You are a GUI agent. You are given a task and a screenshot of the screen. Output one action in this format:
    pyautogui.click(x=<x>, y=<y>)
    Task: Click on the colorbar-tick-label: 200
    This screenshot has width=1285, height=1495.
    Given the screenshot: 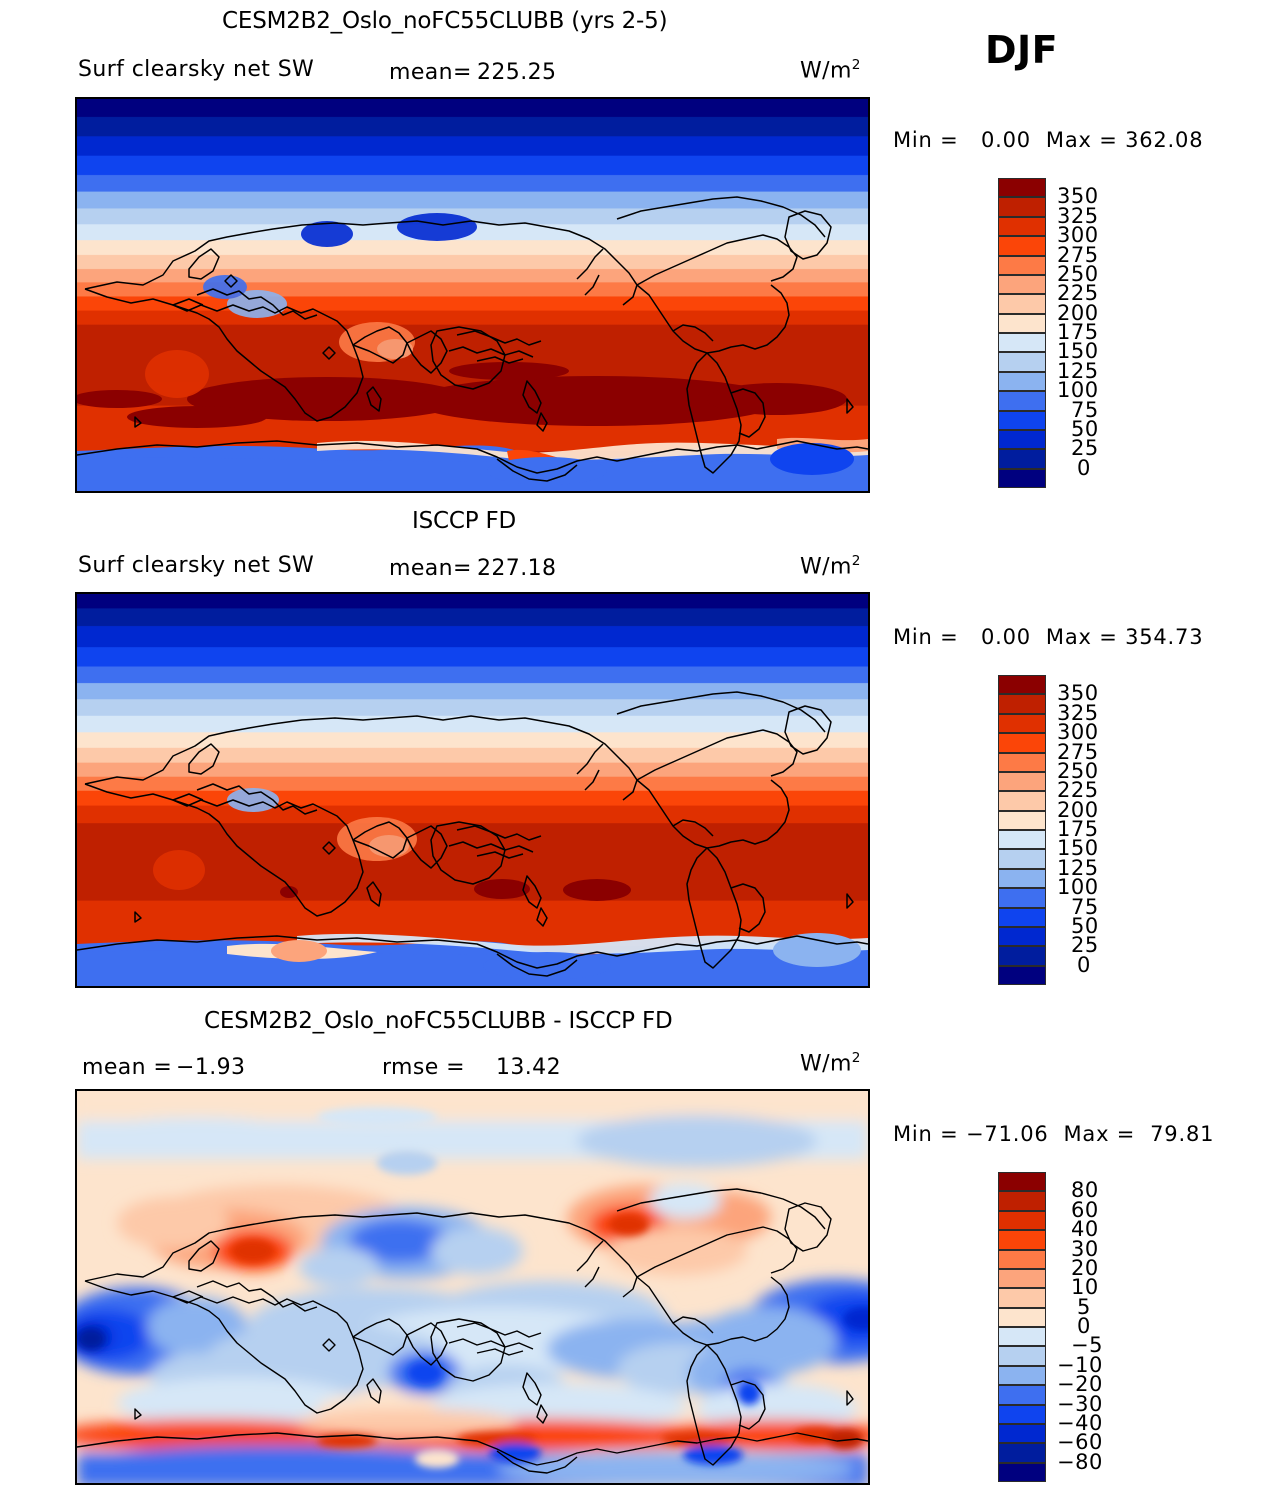 What is the action you would take?
    pyautogui.click(x=1078, y=312)
    